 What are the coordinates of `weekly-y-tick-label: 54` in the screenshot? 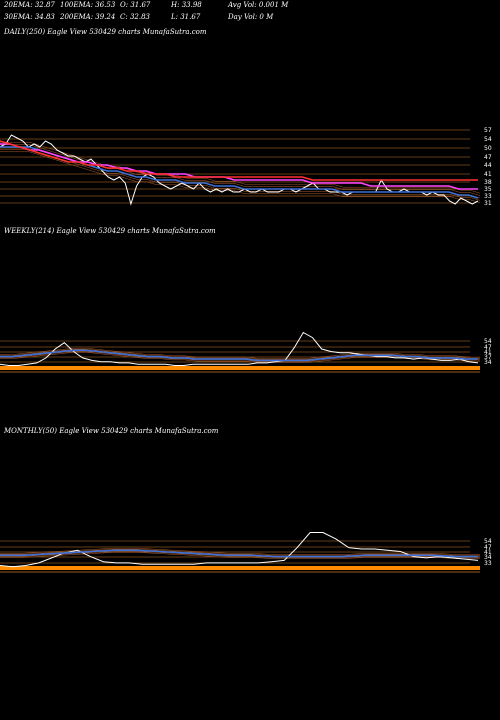 It's located at (488, 341).